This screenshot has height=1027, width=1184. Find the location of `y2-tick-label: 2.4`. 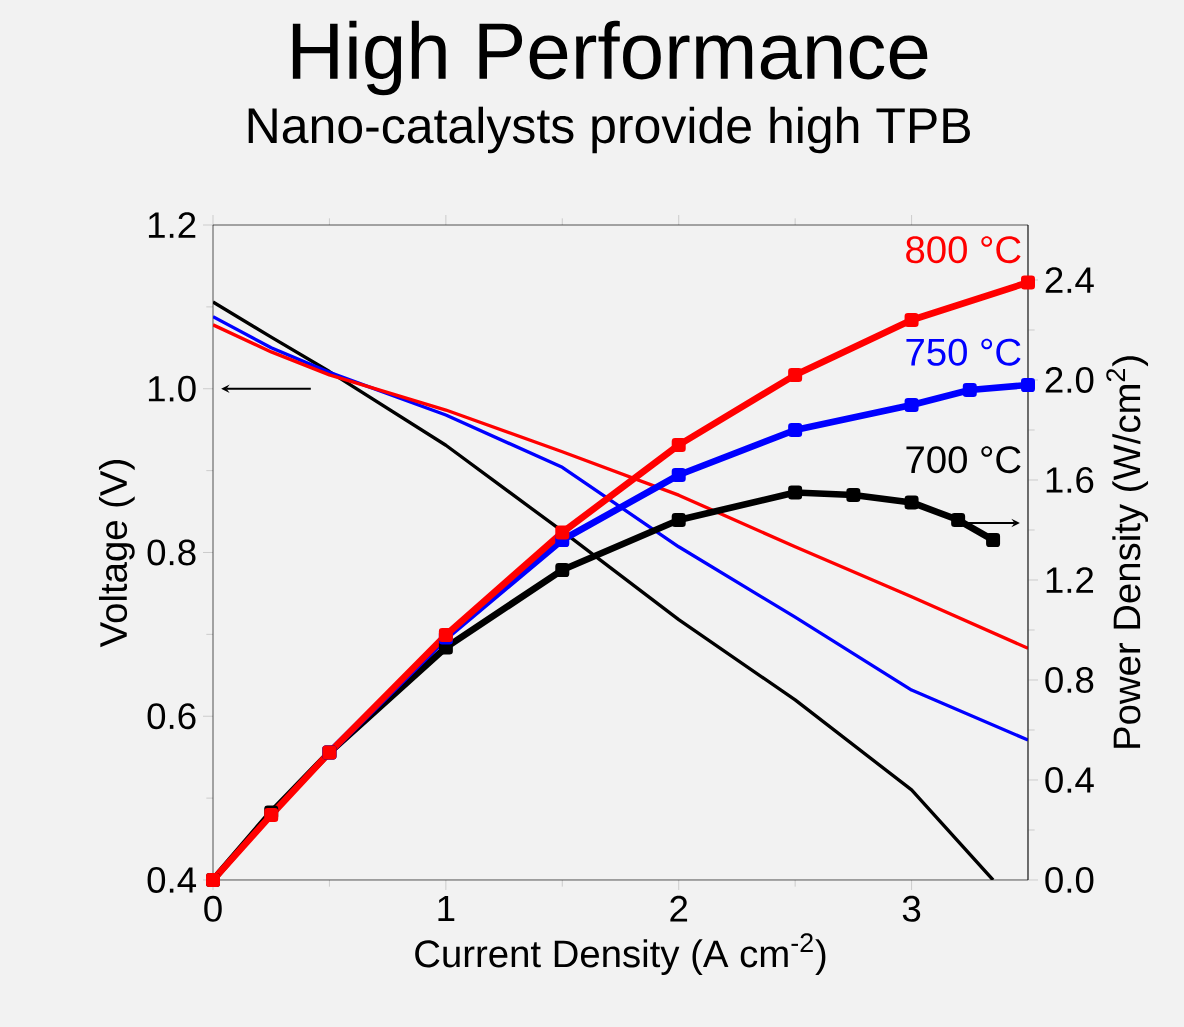

y2-tick-label: 2.4 is located at coordinates (1069, 280).